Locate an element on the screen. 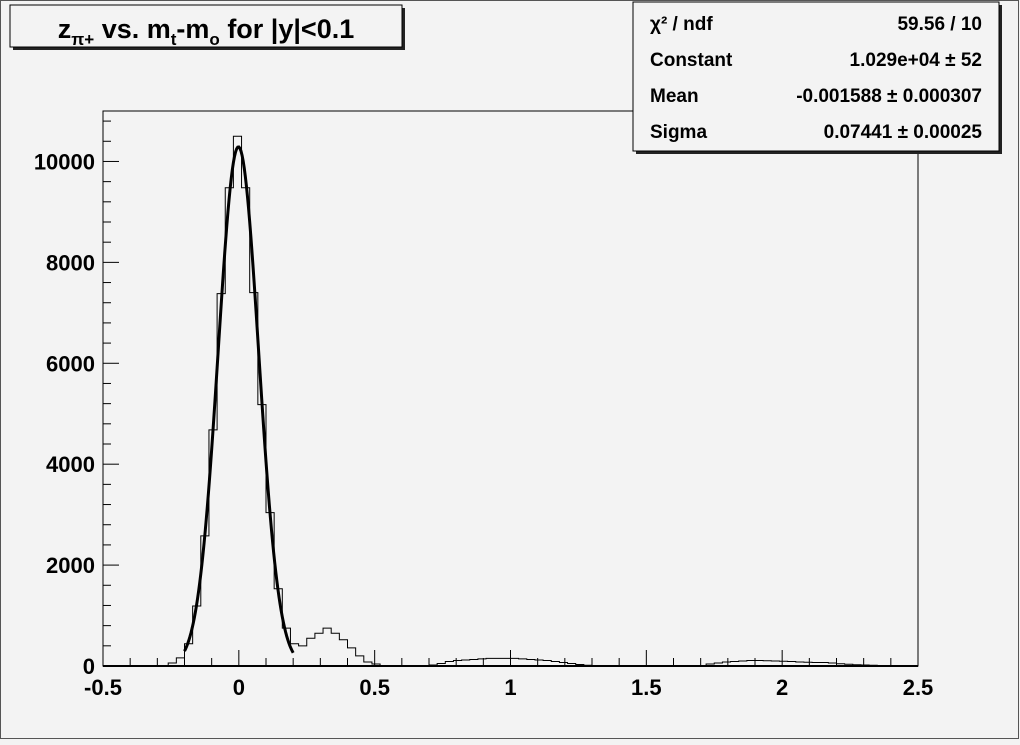 The width and height of the screenshot is (1020, 745). stats-label: Constant is located at coordinates (691, 60).